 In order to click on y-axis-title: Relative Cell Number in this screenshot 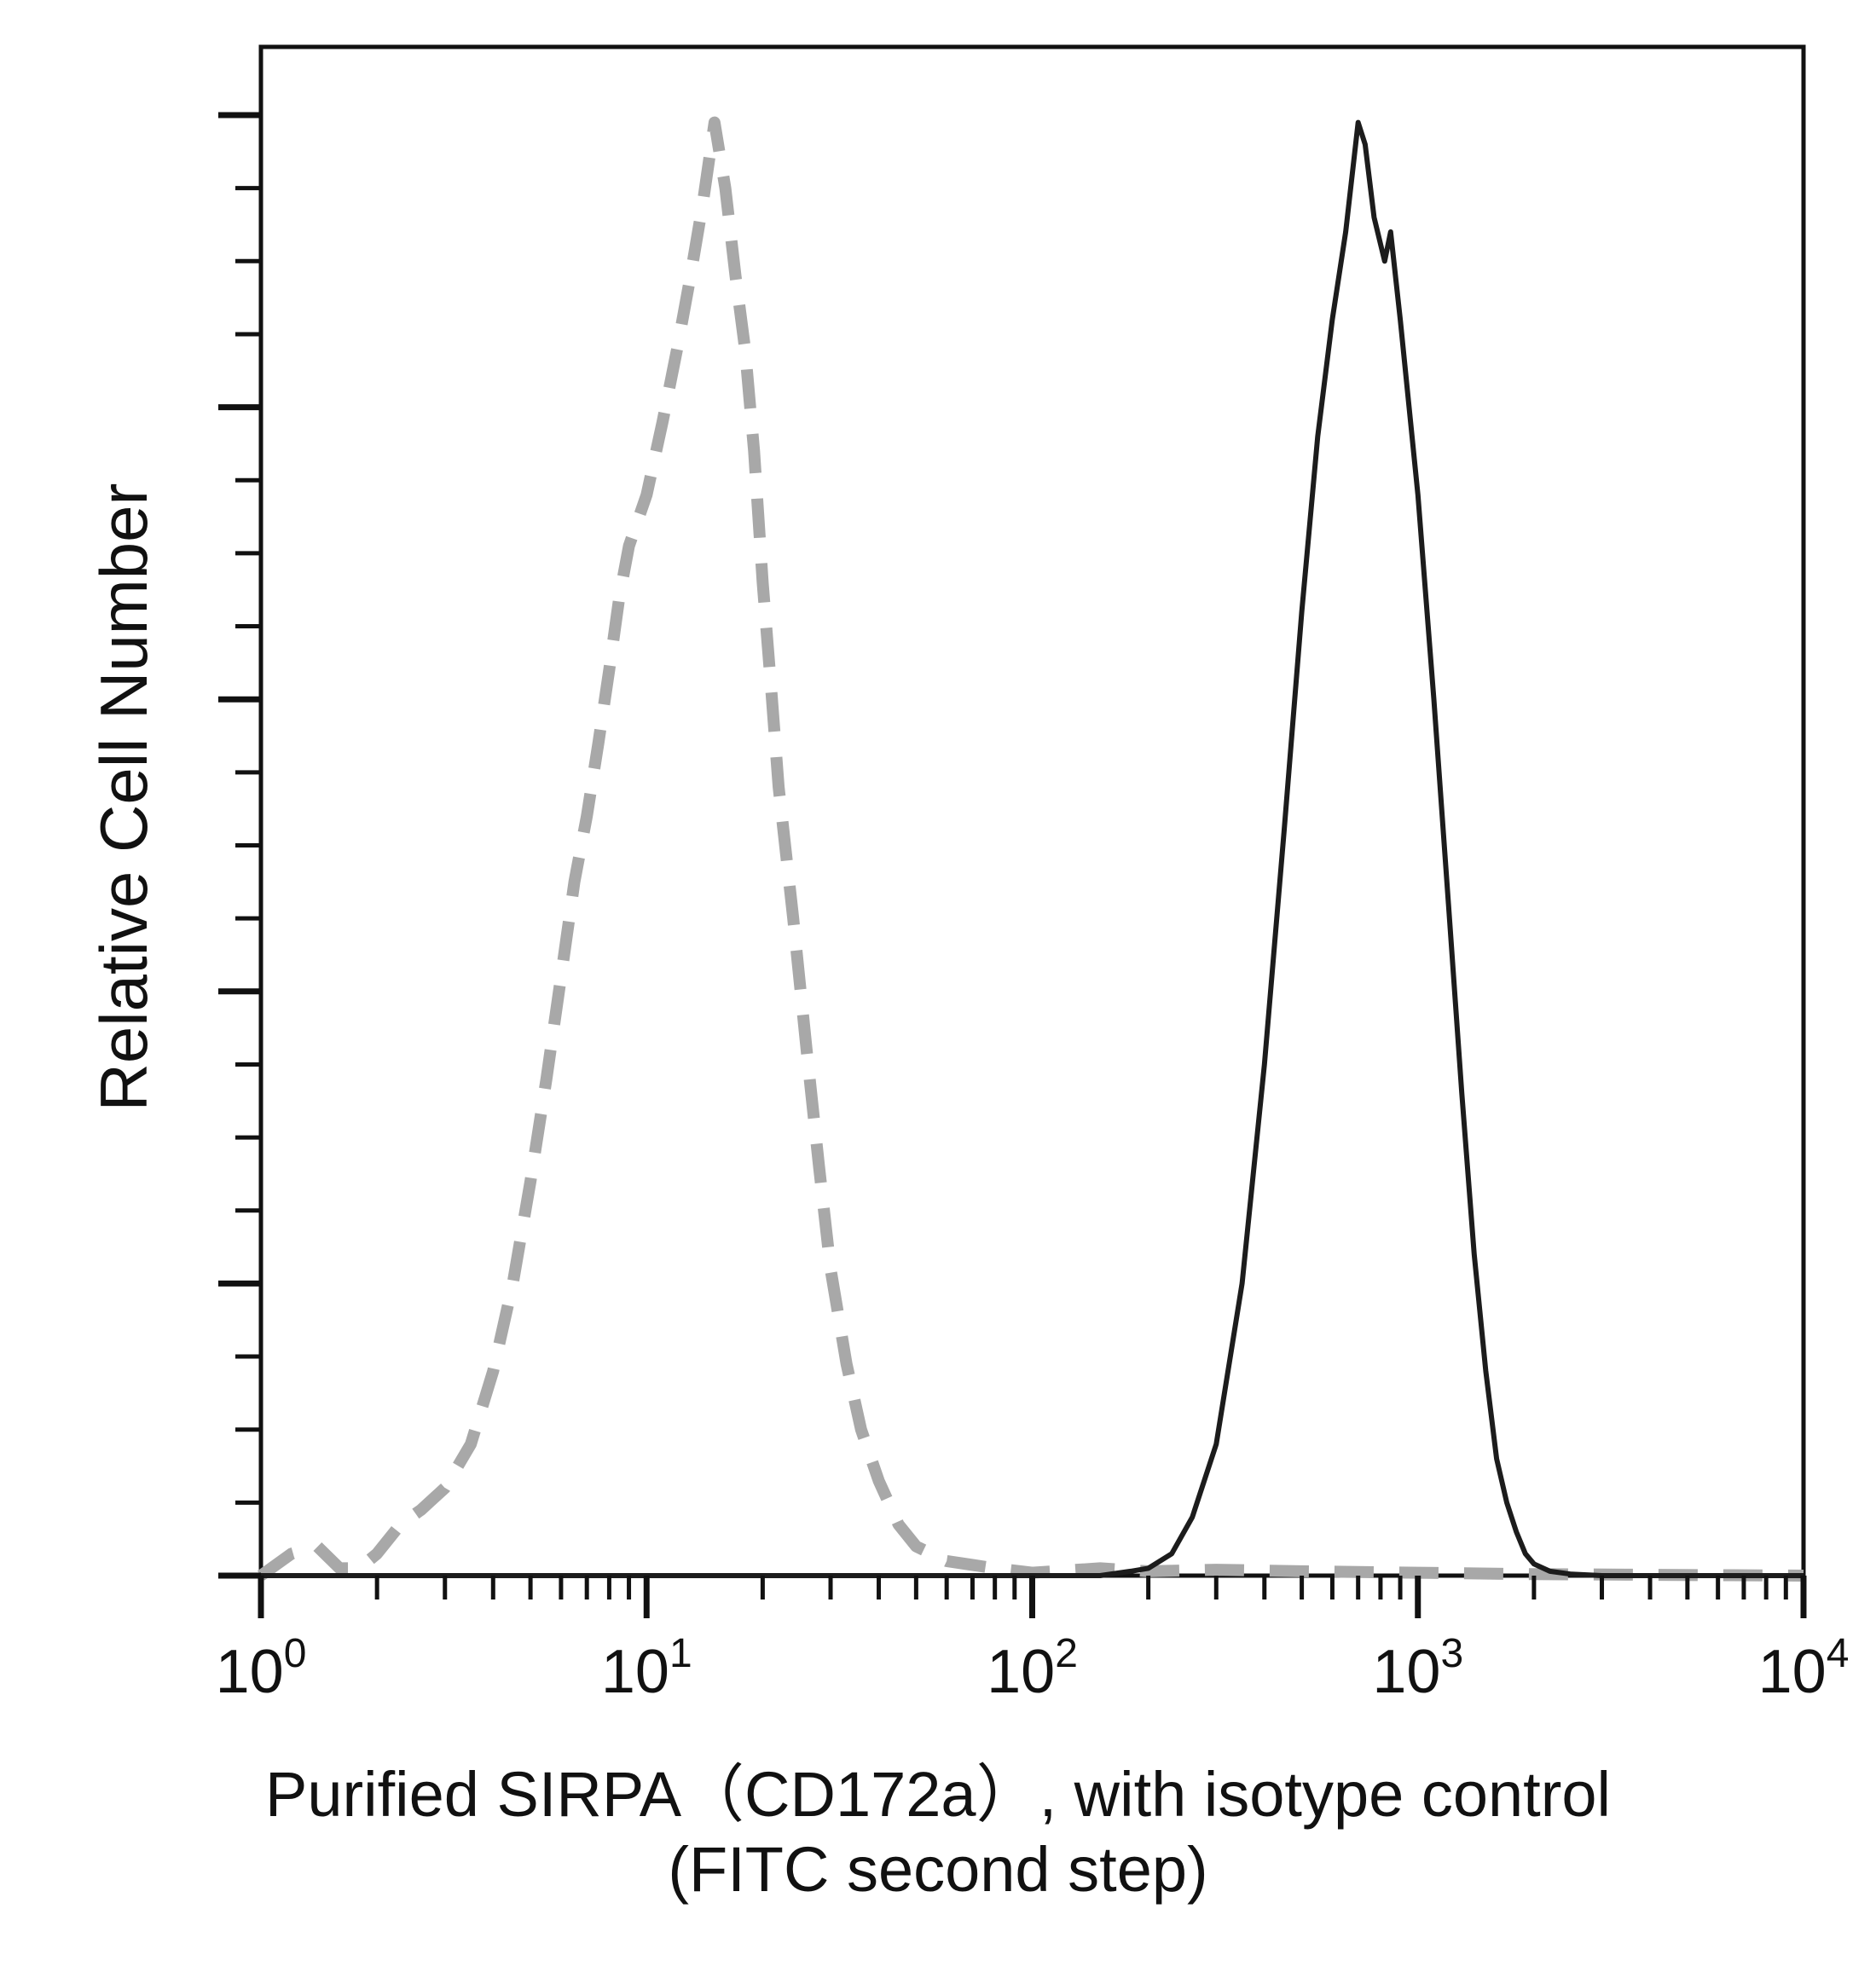, I will do `click(124, 797)`.